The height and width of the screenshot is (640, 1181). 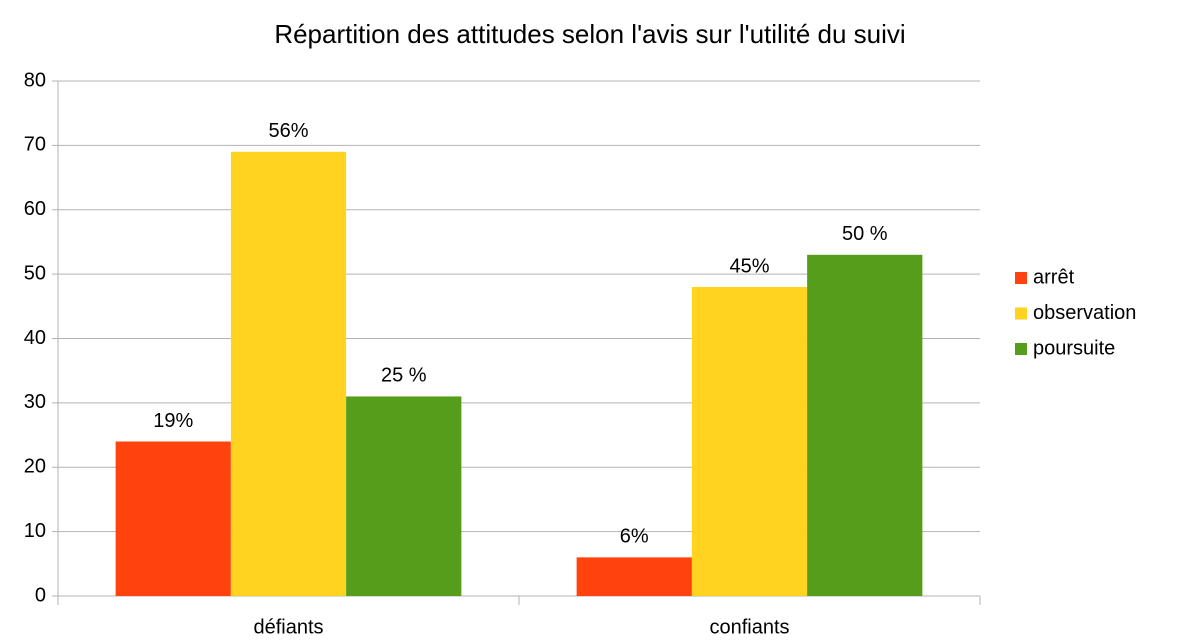 What do you see at coordinates (35, 531) in the screenshot?
I see `y-tick-label: 10` at bounding box center [35, 531].